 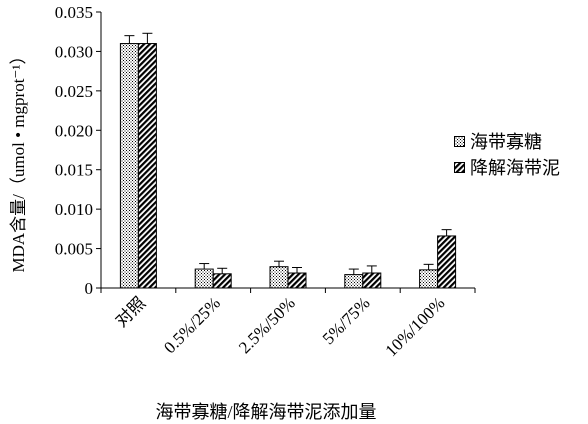 I want to click on legend: 海带寡糖 降解海带泥, so click(x=507, y=154).